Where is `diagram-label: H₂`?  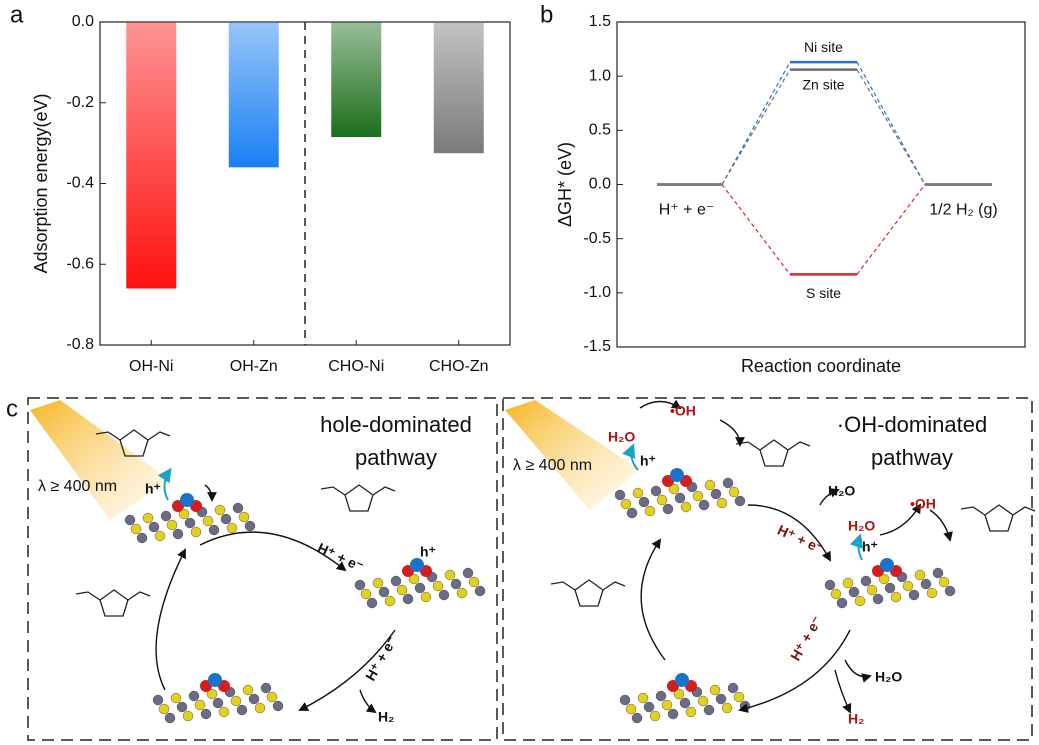
diagram-label: H₂ is located at coordinates (856, 719).